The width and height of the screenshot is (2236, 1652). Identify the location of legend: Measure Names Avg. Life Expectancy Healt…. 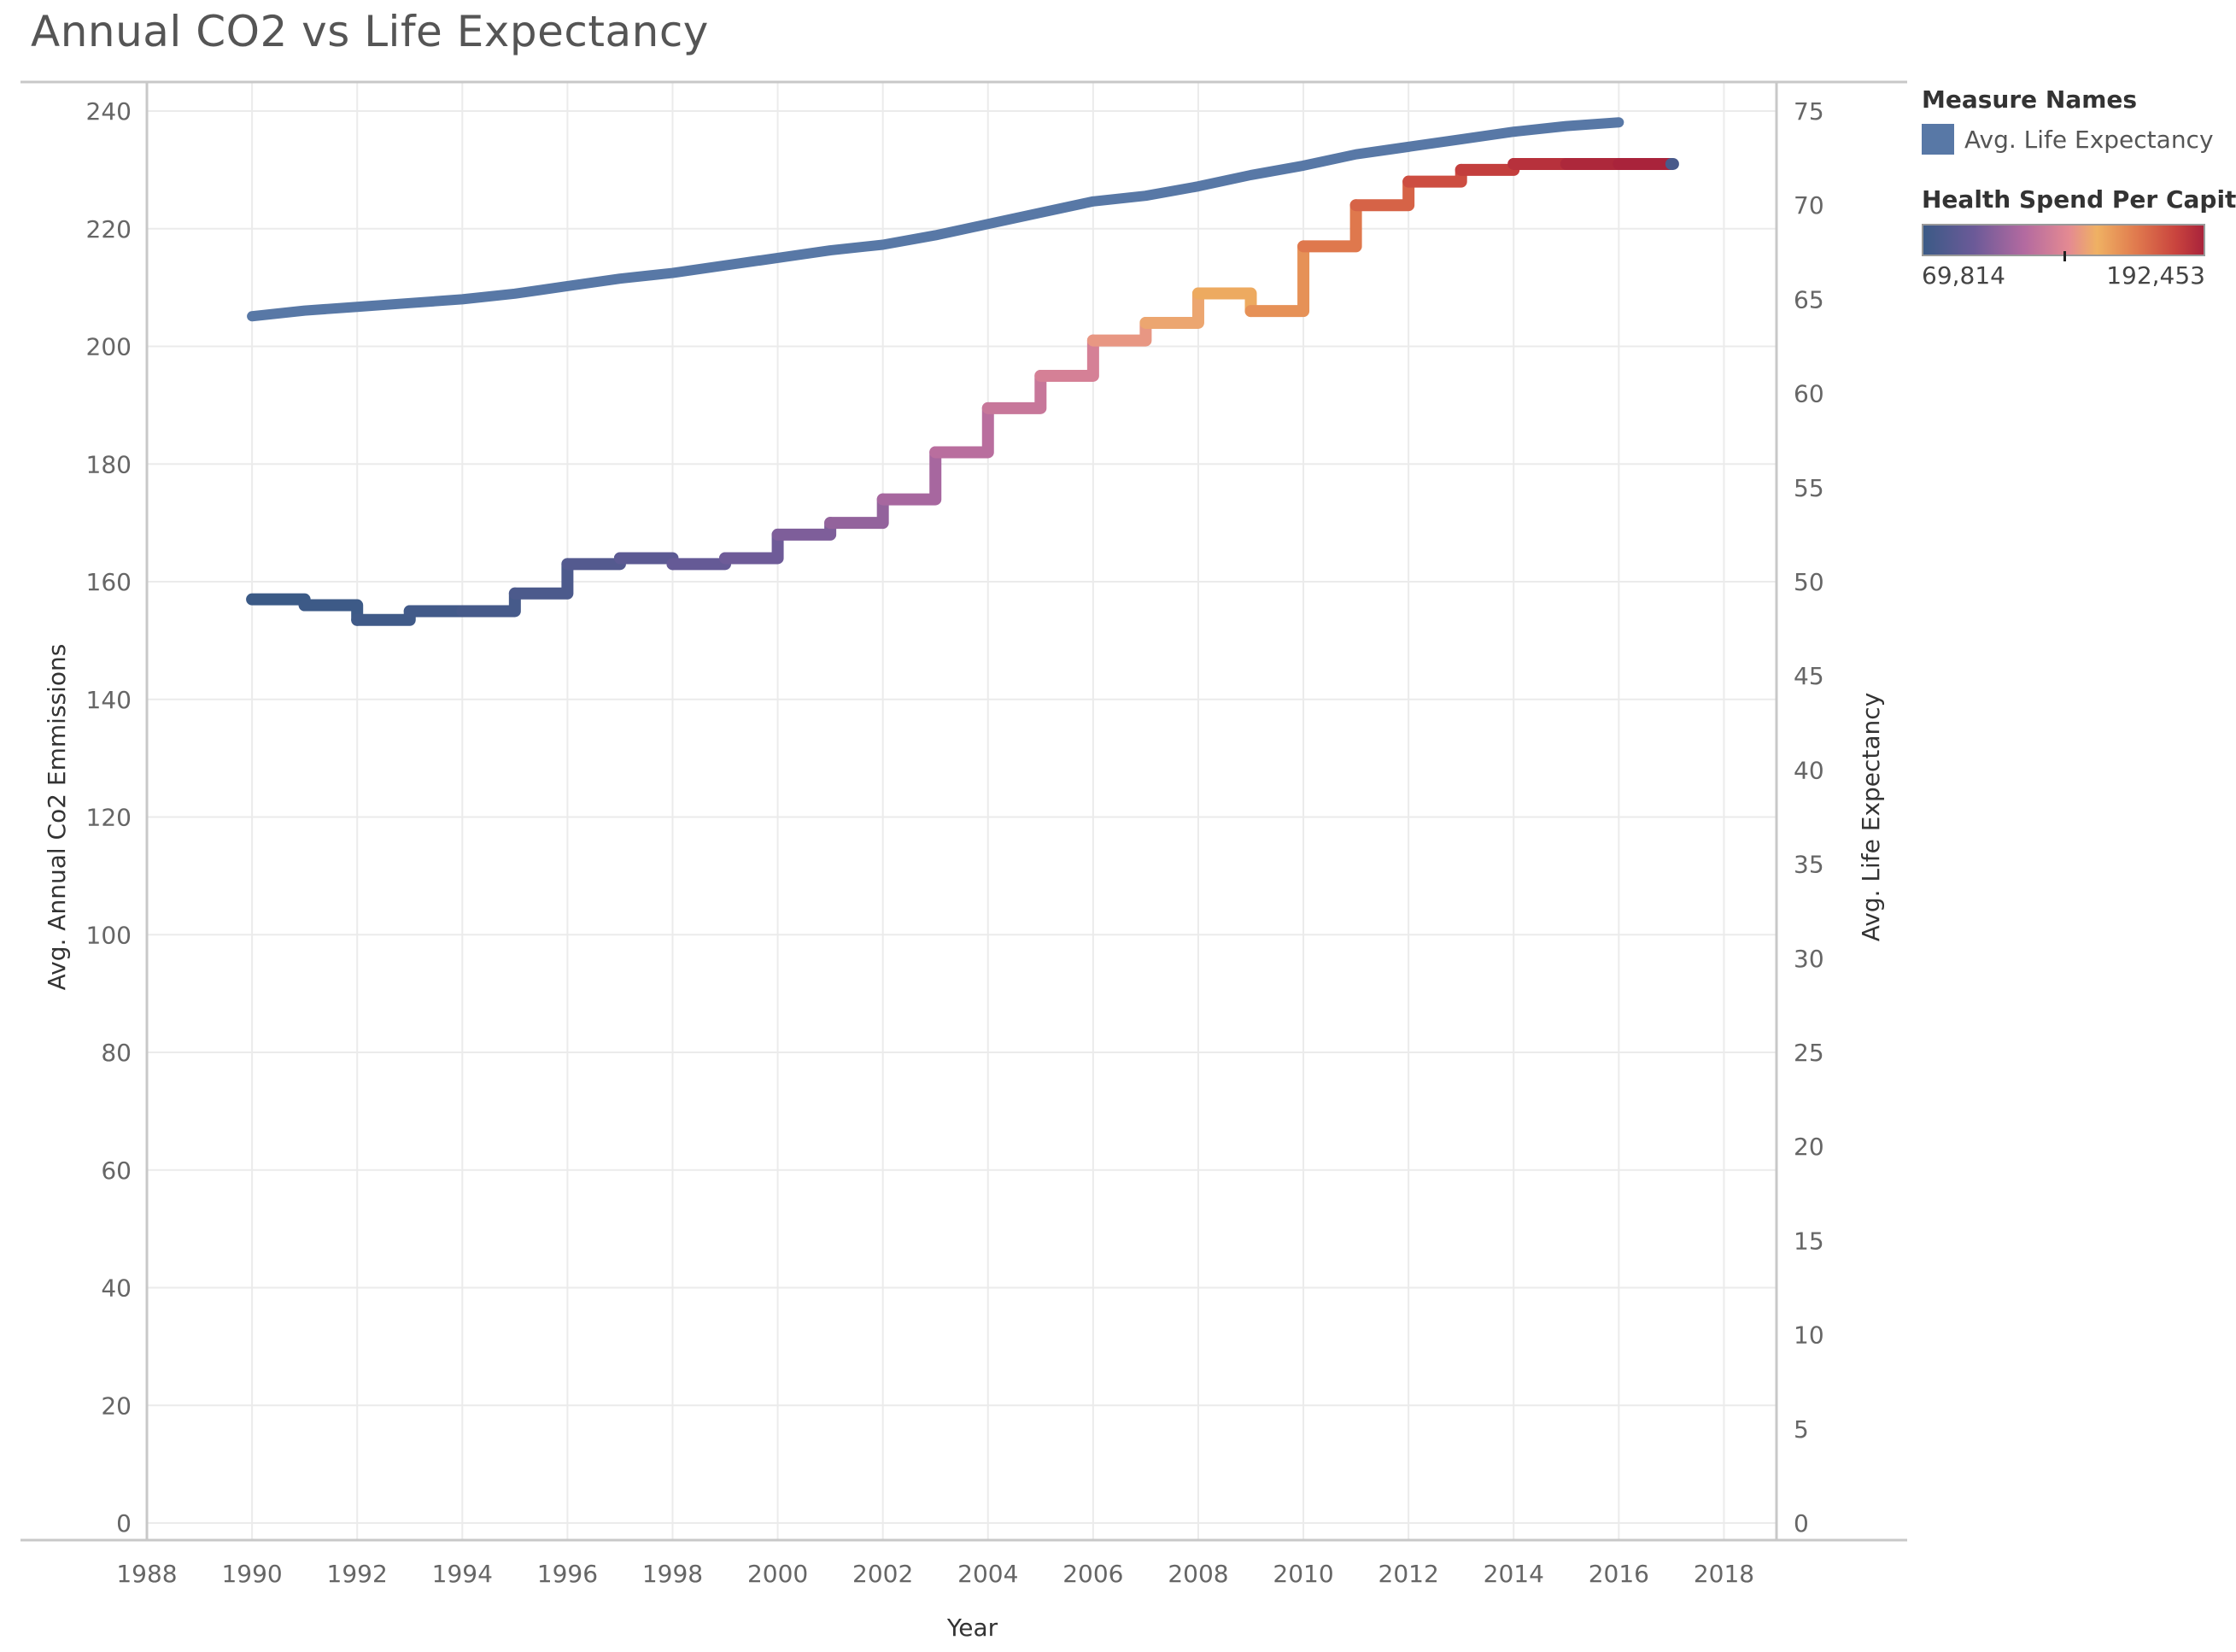
(2079, 187).